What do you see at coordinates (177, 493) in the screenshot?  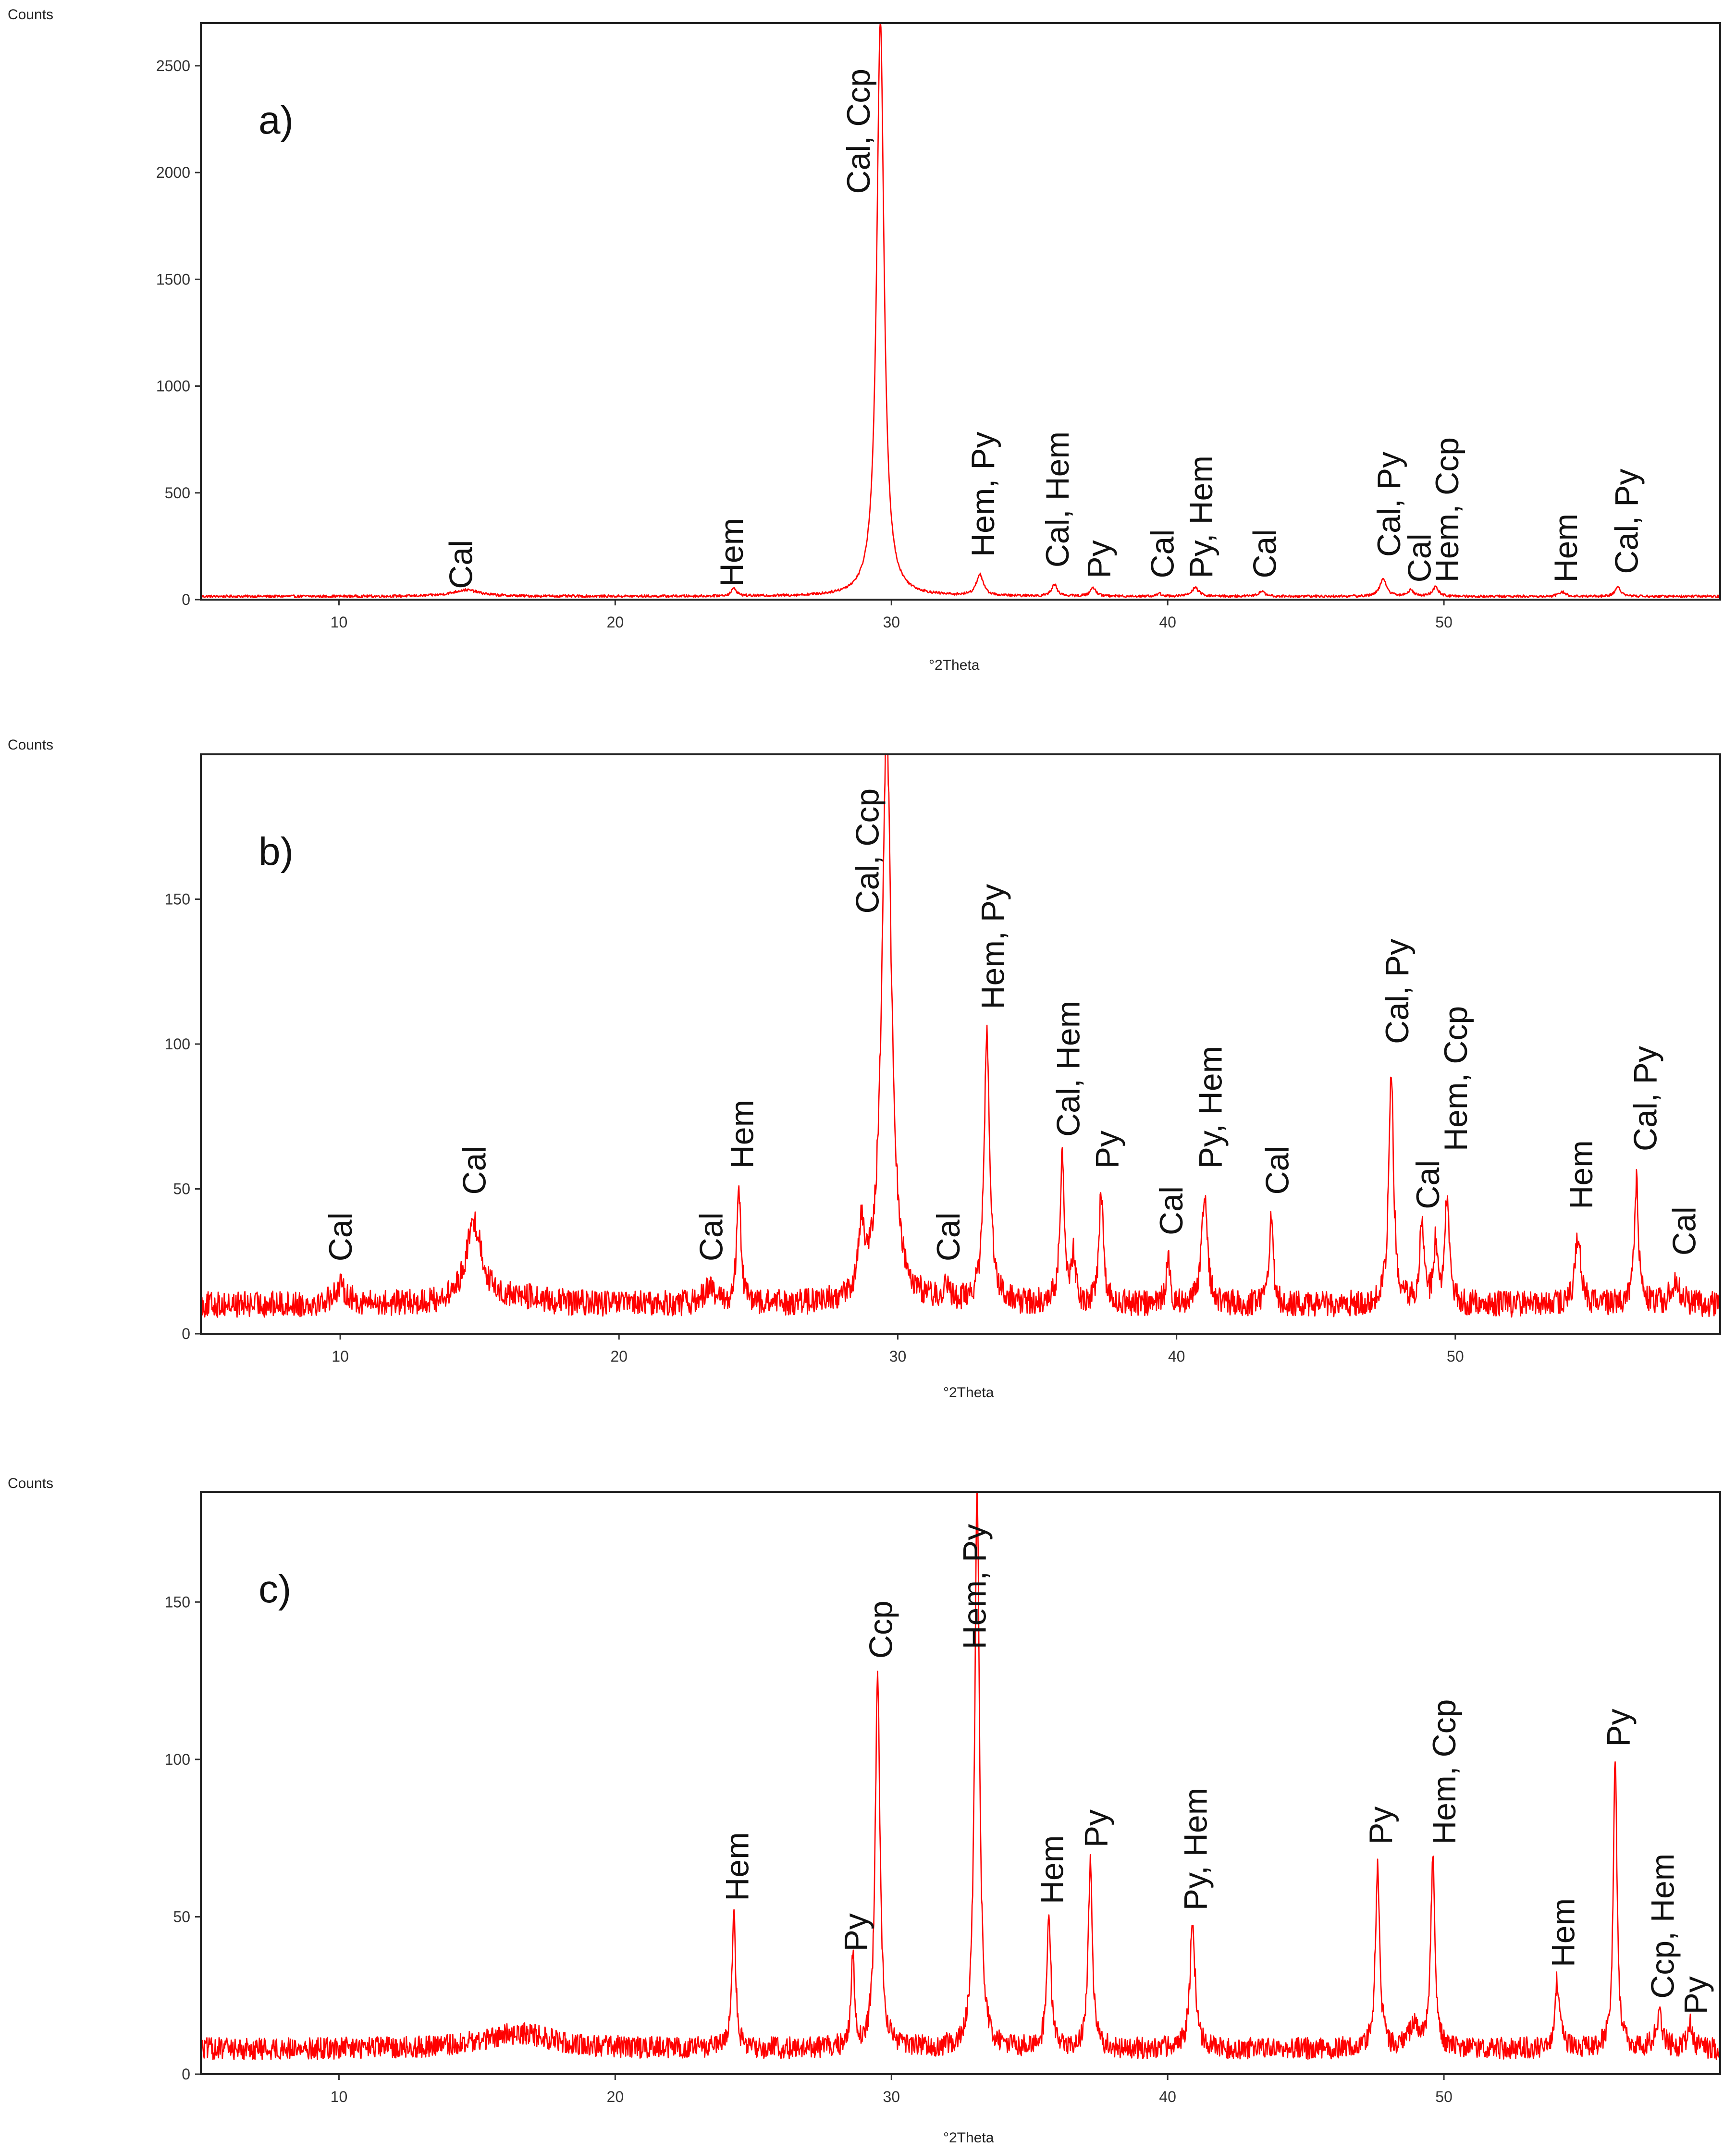 I see `y-tick-label: 500` at bounding box center [177, 493].